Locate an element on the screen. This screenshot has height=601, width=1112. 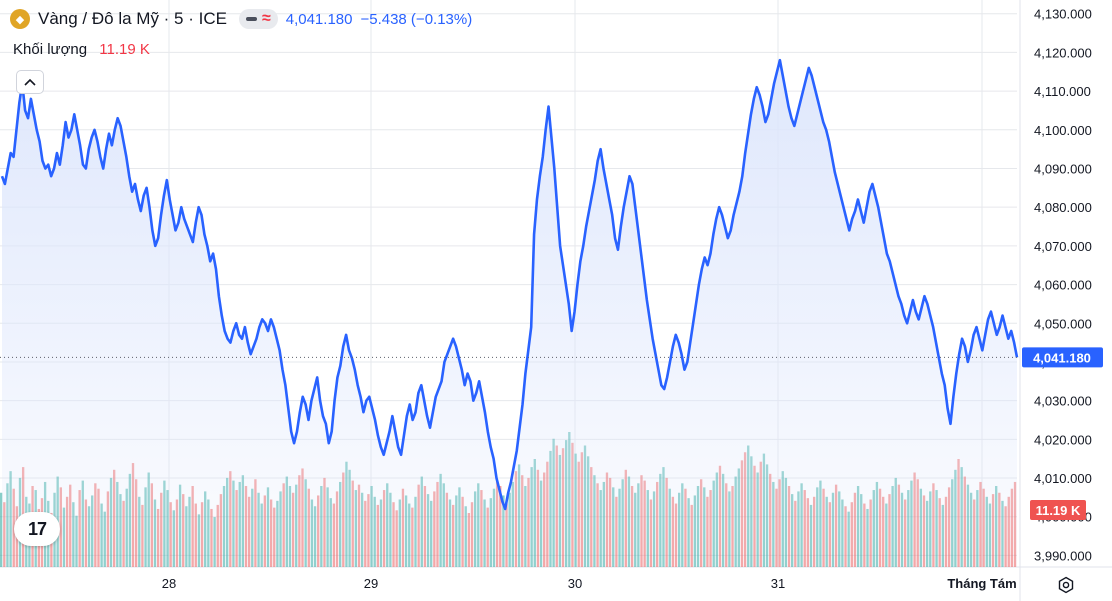
last-price: 4,041.180 is located at coordinates (319, 19).